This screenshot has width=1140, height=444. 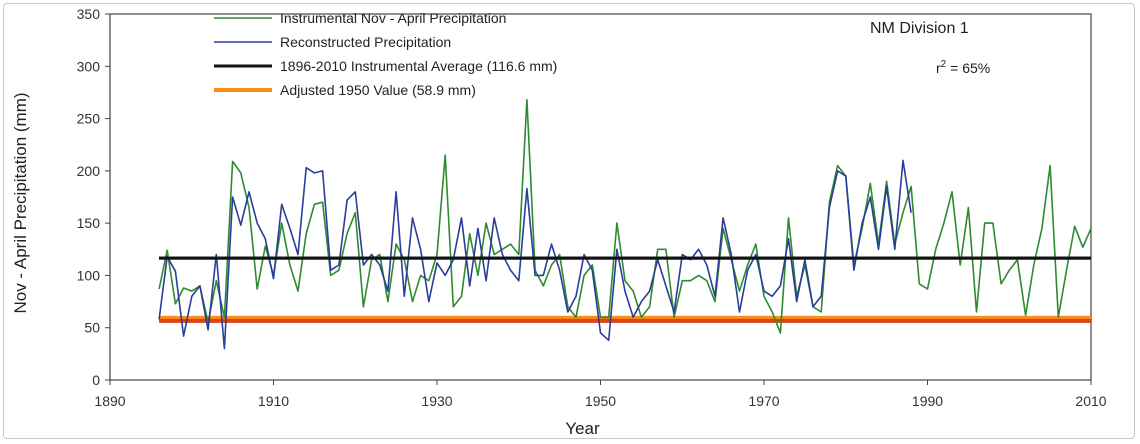 What do you see at coordinates (89, 275) in the screenshot?
I see `y-tick-label: 100` at bounding box center [89, 275].